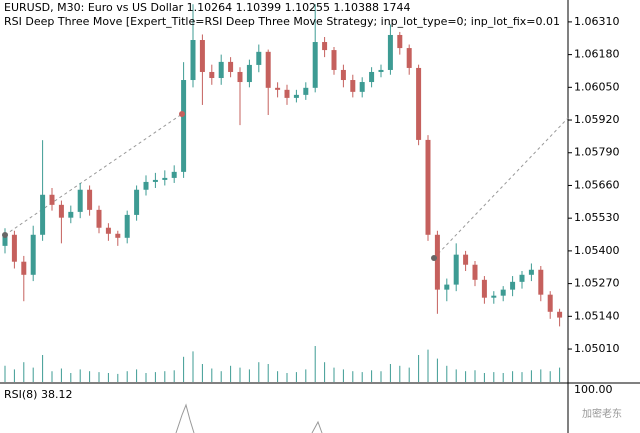  Describe the element at coordinates (593, 389) in the screenshot. I see `indicator-tick: 100.00` at that location.